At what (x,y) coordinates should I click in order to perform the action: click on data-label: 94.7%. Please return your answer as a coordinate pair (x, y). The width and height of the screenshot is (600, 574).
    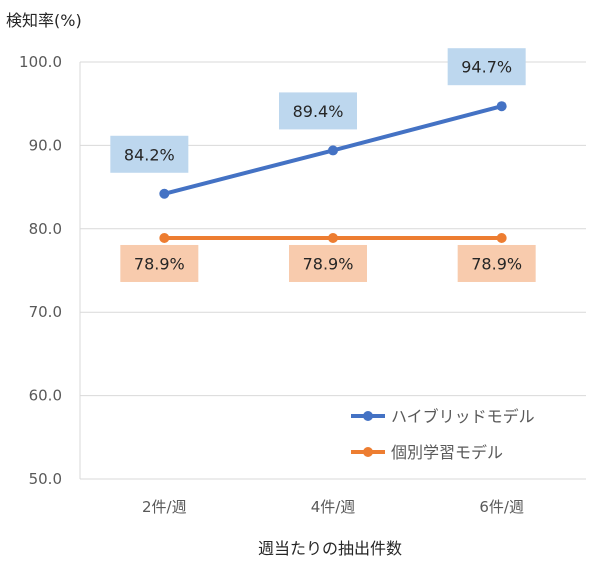
    Looking at the image, I should click on (486, 67).